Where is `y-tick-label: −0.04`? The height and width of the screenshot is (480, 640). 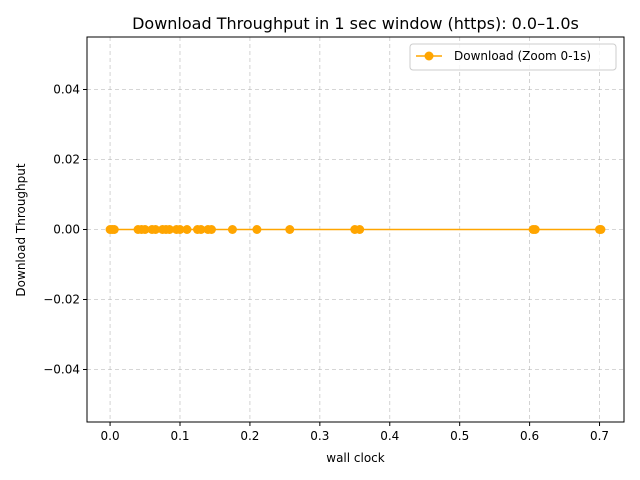 y-tick-label: −0.04 is located at coordinates (61, 370).